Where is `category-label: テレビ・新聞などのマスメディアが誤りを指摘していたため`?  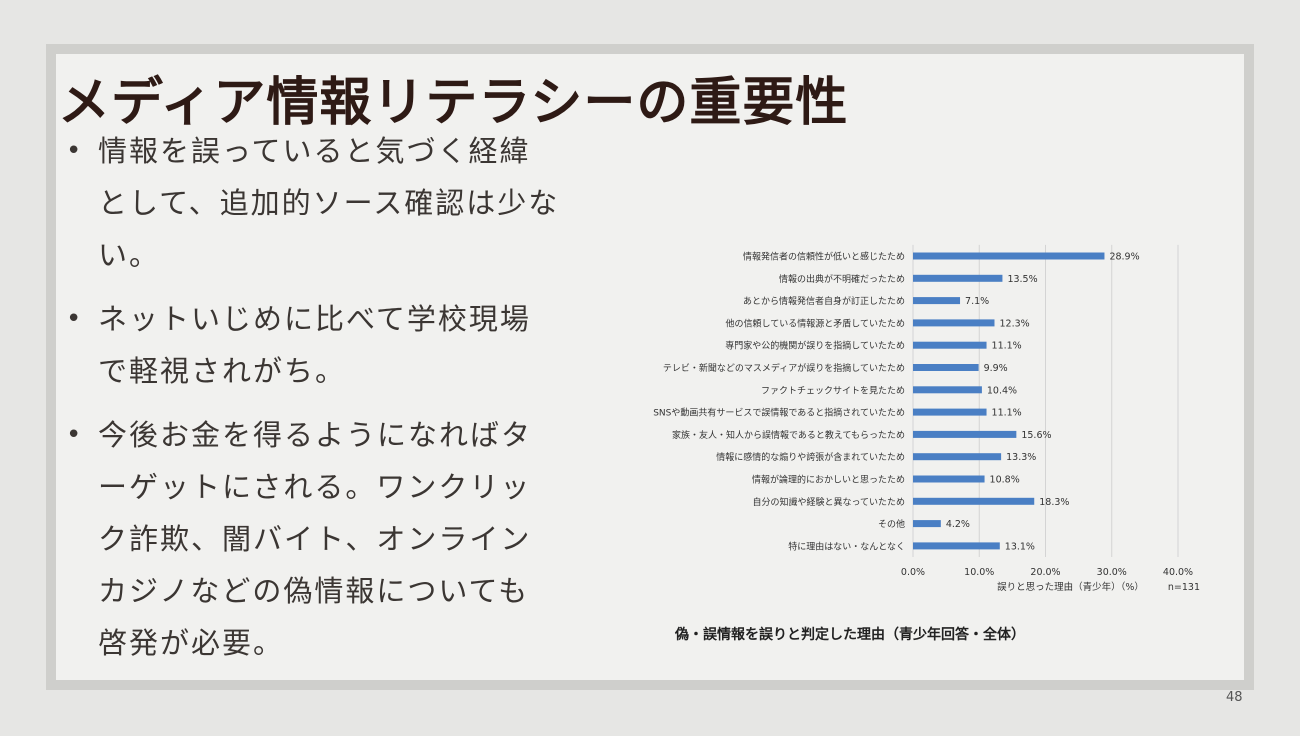
category-label: テレビ・新聞などのマスメディアが誤りを指摘していたため is located at coordinates (784, 368).